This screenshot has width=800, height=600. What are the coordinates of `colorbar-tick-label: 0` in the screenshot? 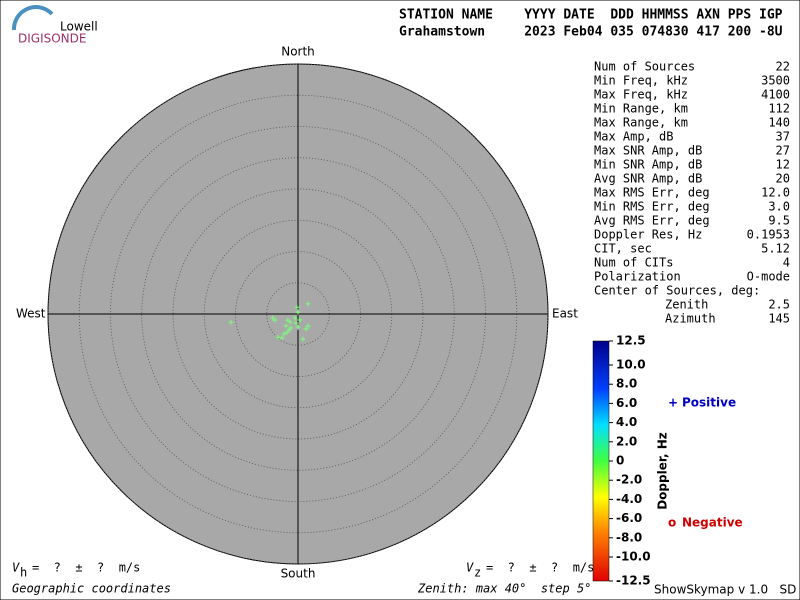 It's located at (620, 461).